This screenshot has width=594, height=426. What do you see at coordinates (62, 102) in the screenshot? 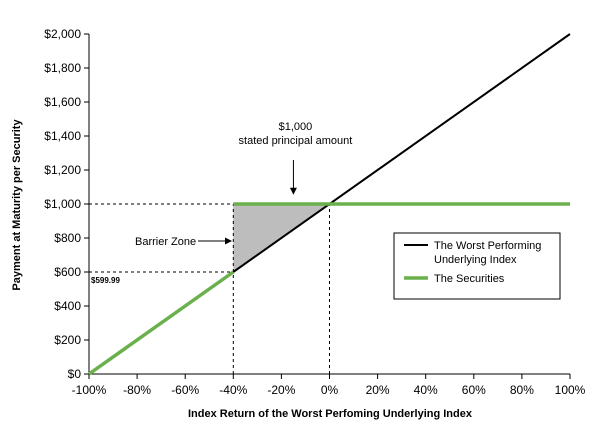
I see `y-tick-label: $1,600` at bounding box center [62, 102].